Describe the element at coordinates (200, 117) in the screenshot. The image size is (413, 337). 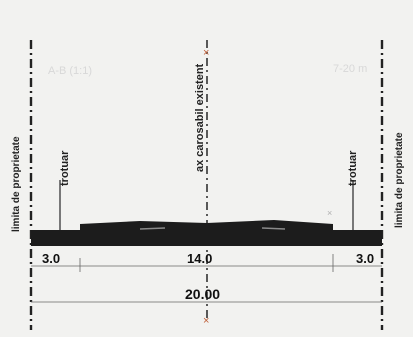
I see `road-axis-label: ax carosabil existent` at that location.